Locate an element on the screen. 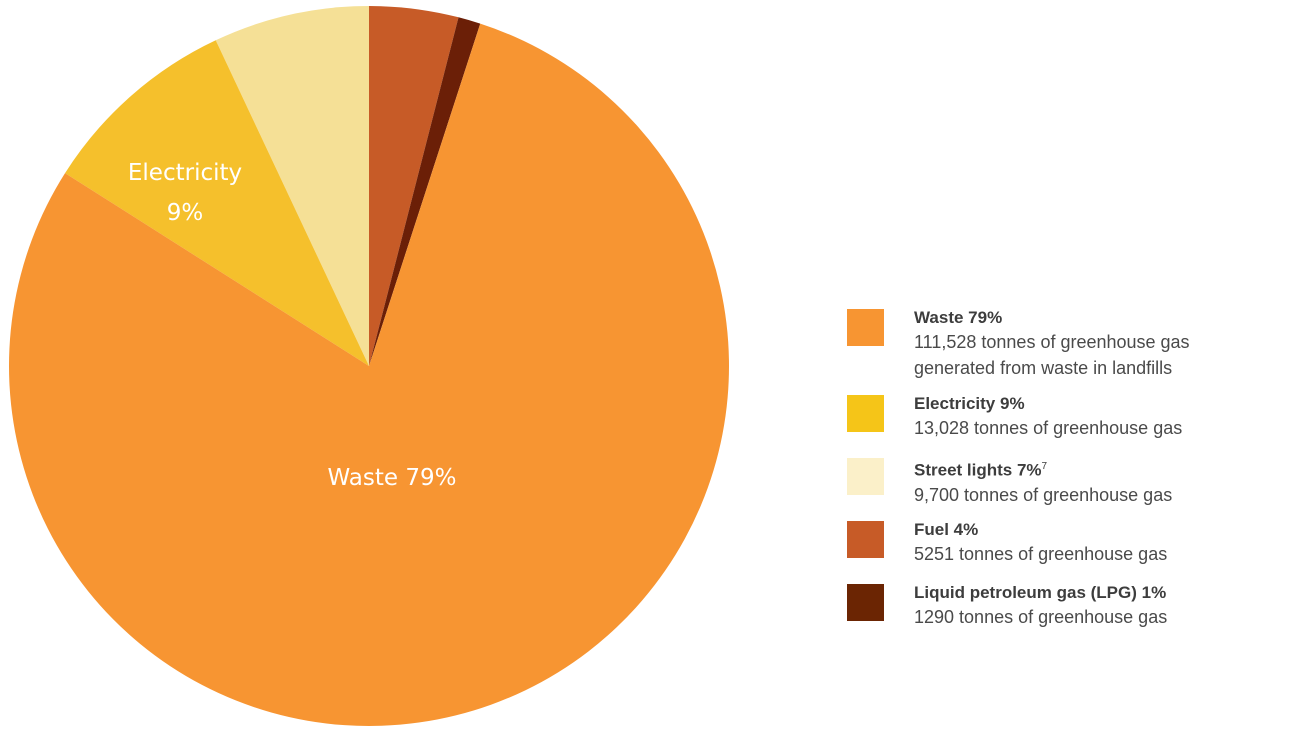  slice-label-electricity-pct: 9% is located at coordinates (185, 213).